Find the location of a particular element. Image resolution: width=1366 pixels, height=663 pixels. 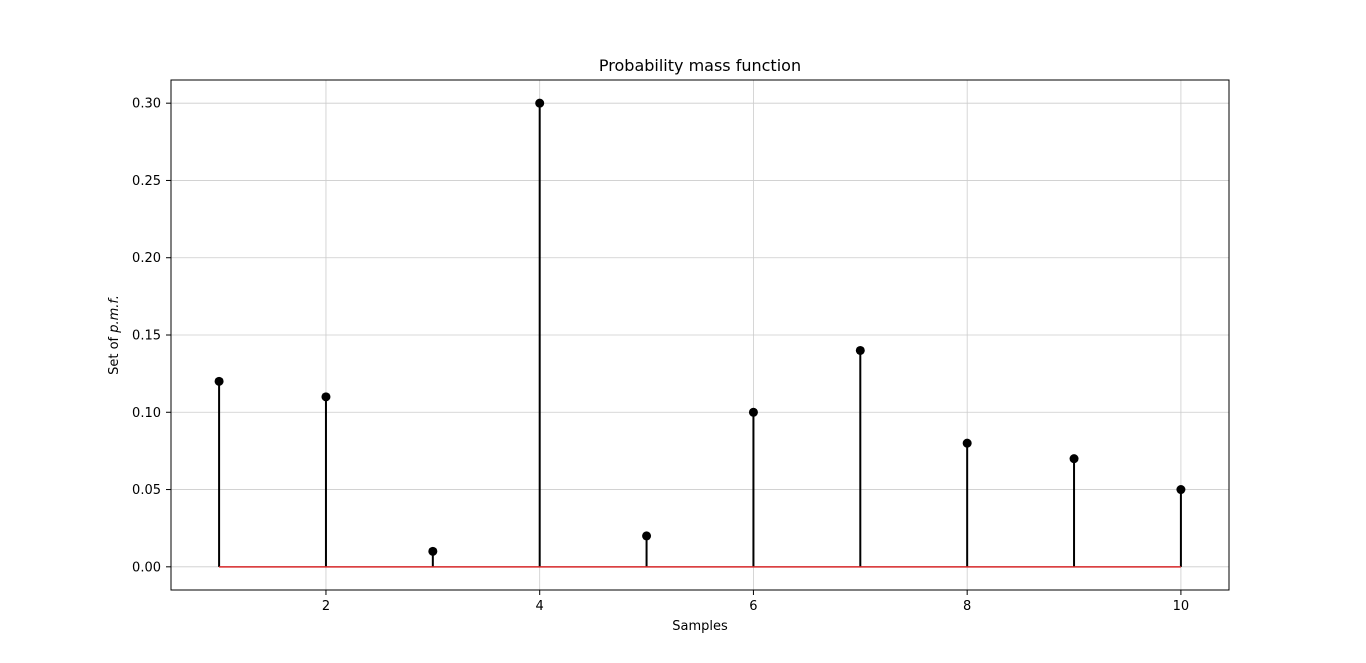

y-tick-label-6: 0.30 is located at coordinates (146, 104).